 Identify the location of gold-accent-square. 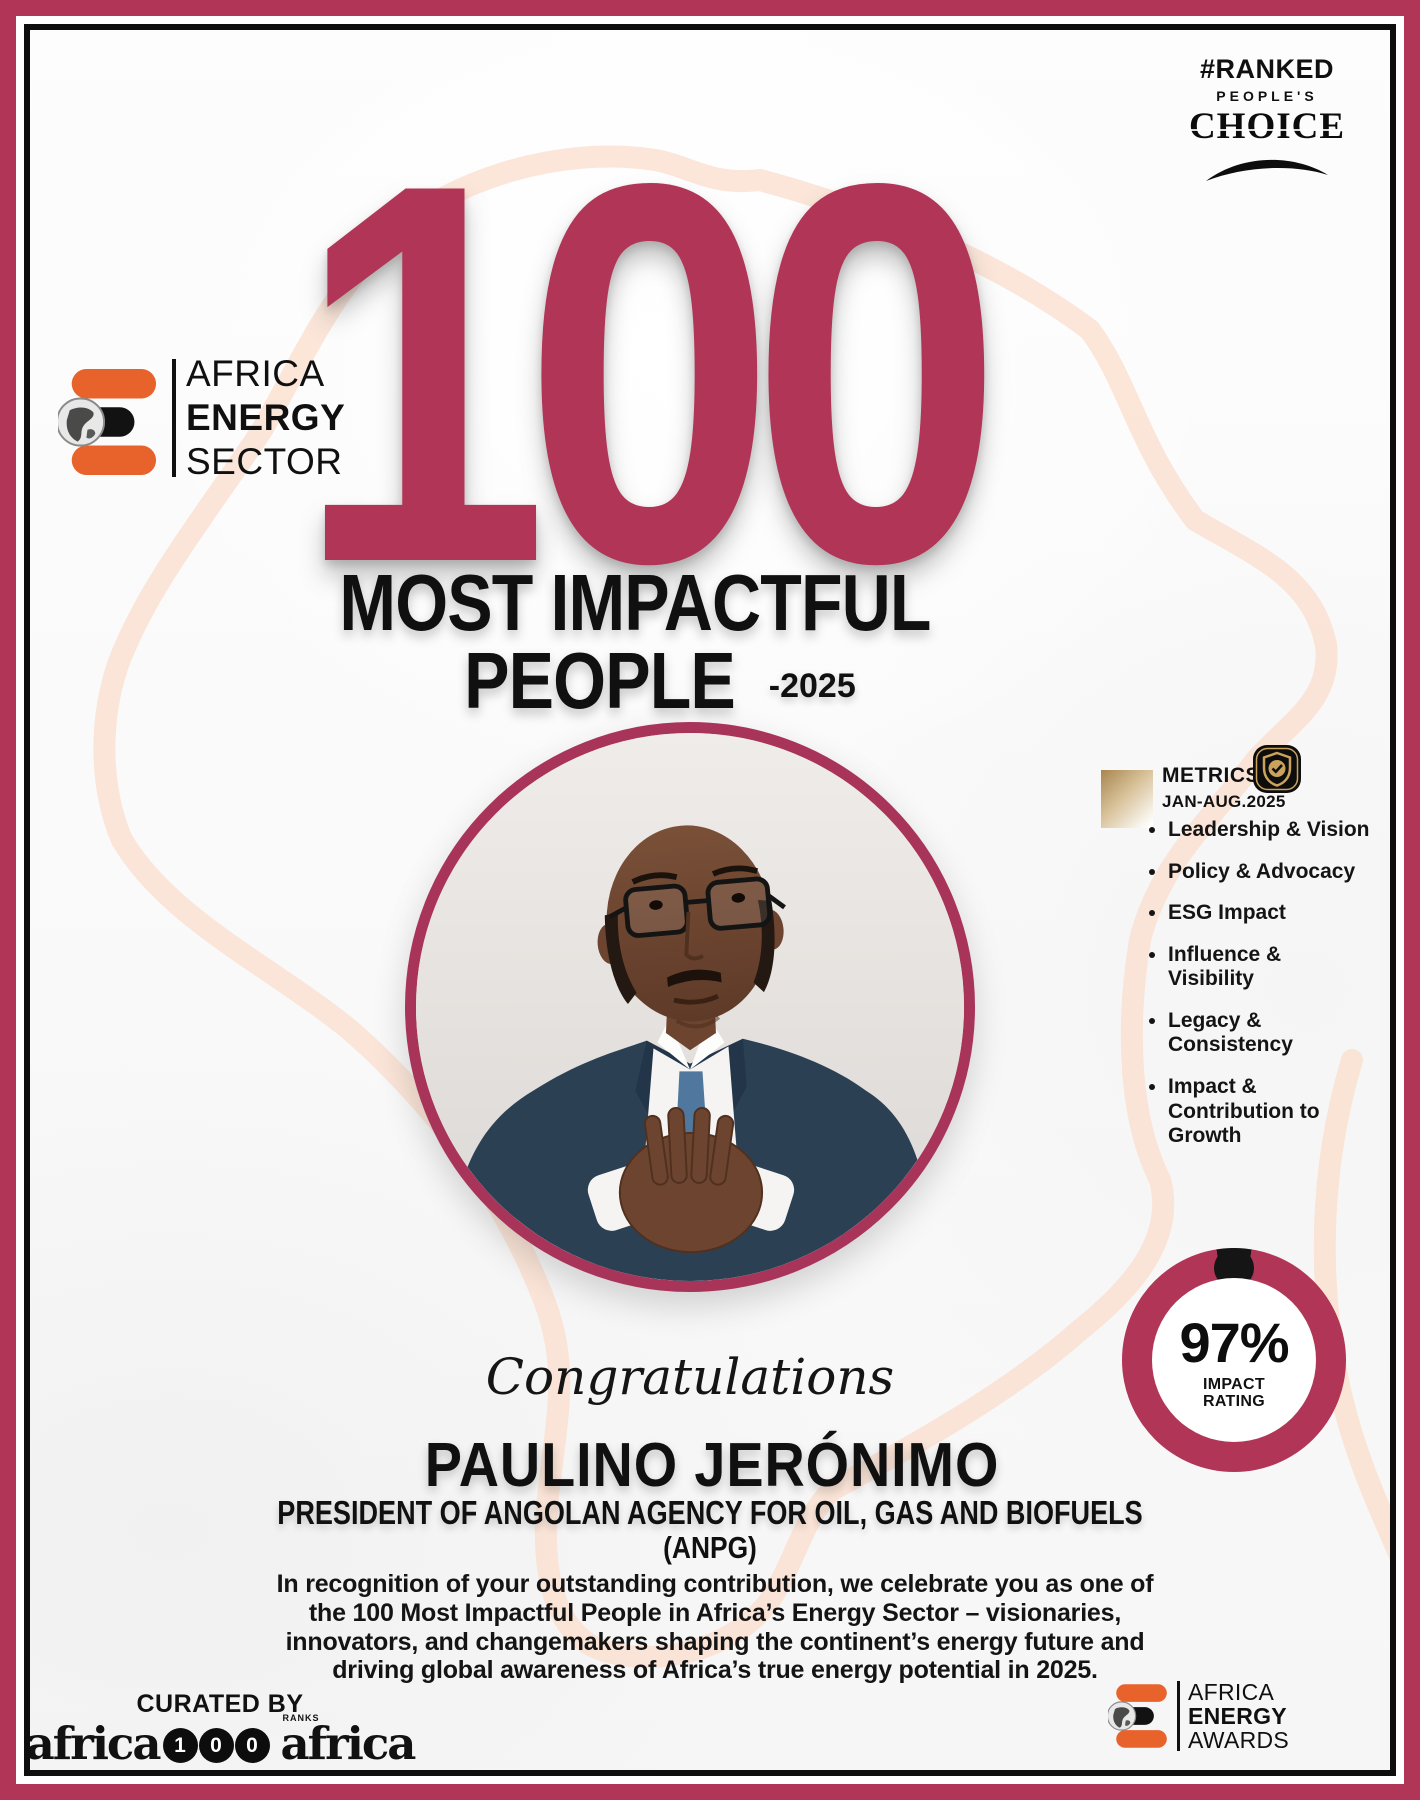
(1127, 799).